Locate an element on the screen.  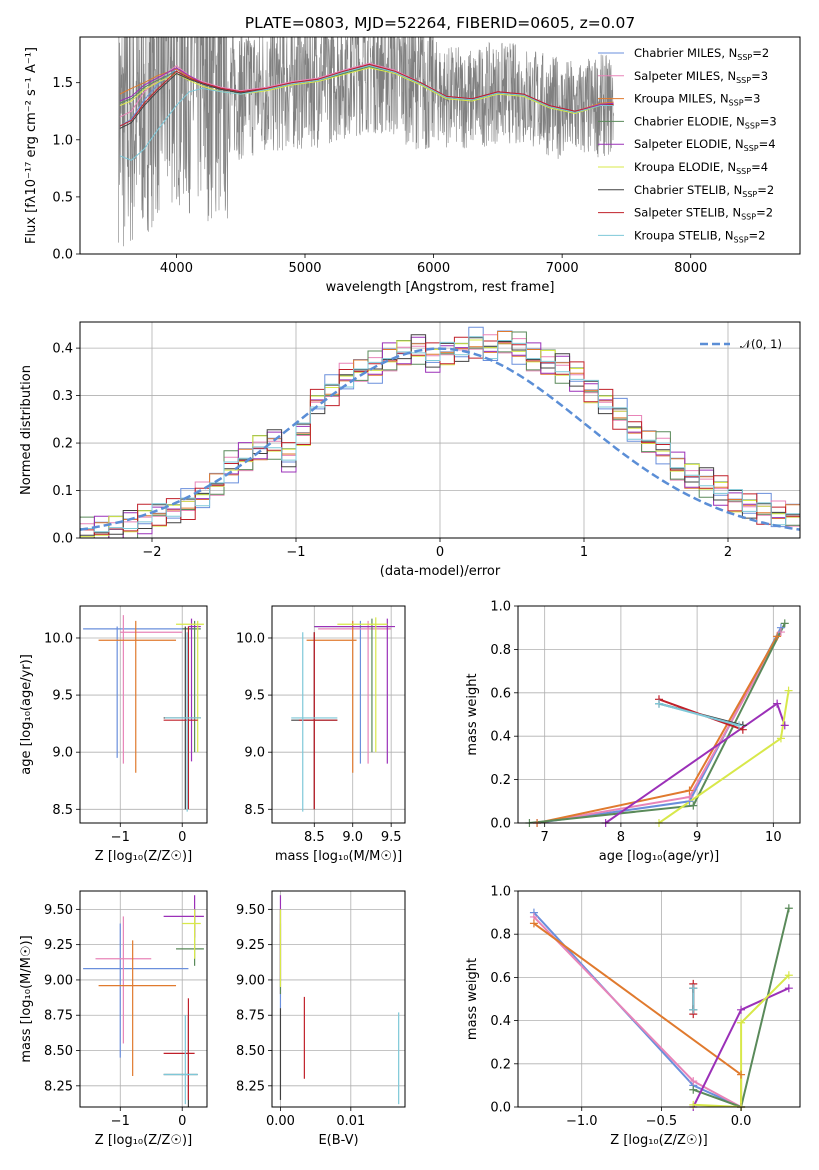
x-tick-label: 1 is located at coordinates (584, 552).